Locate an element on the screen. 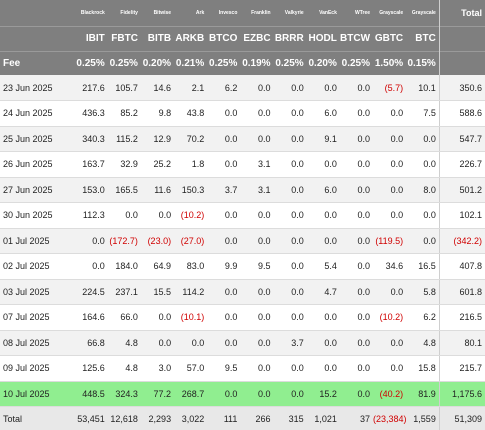 The height and width of the screenshot is (430, 485). flow-cell: 77.2 is located at coordinates (157, 394).